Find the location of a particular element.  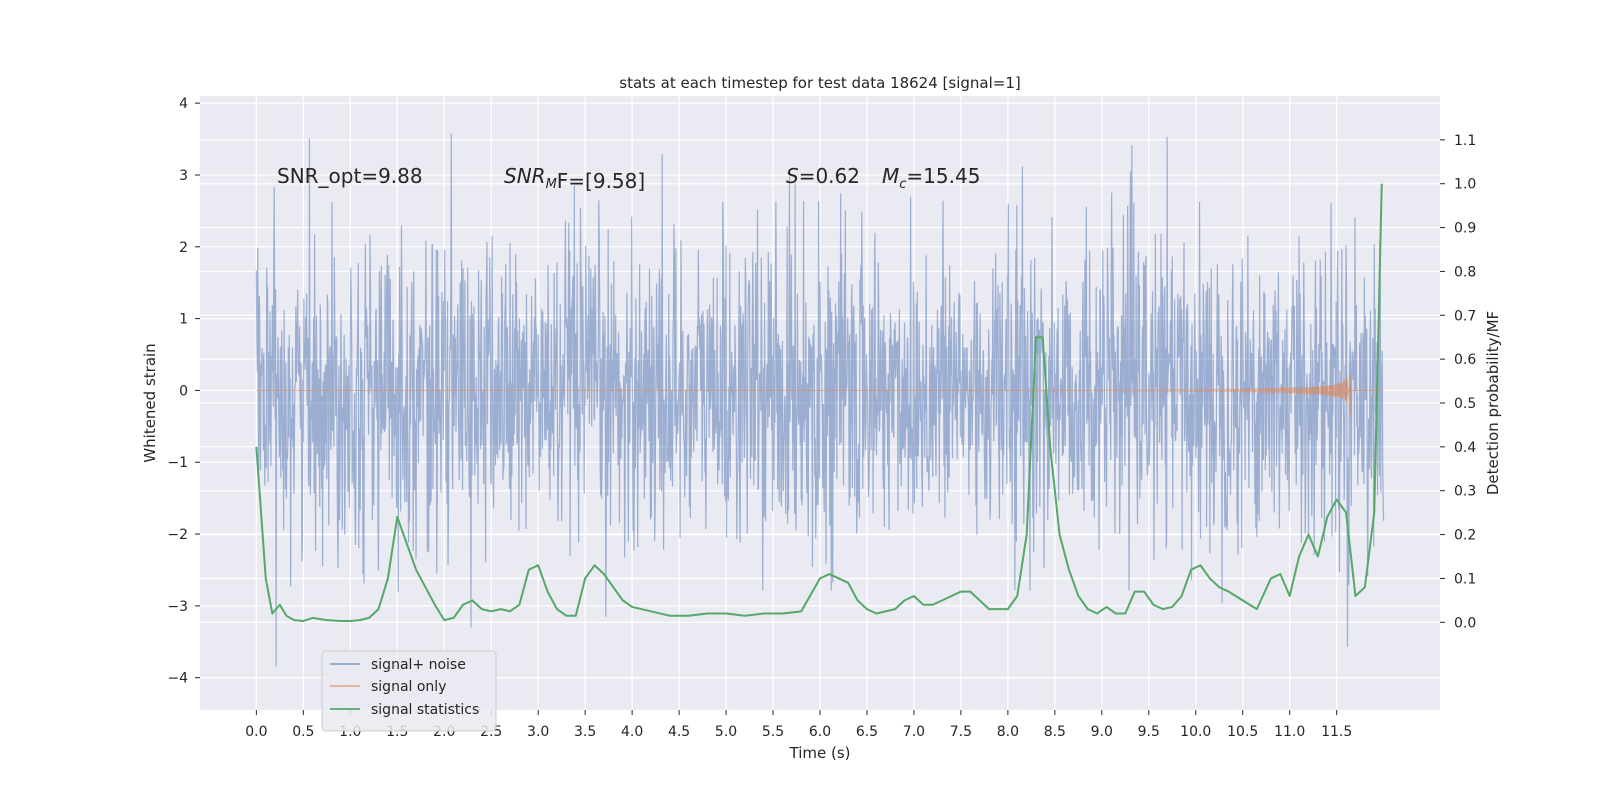

y-left-tick-label: 0 is located at coordinates (183, 391).